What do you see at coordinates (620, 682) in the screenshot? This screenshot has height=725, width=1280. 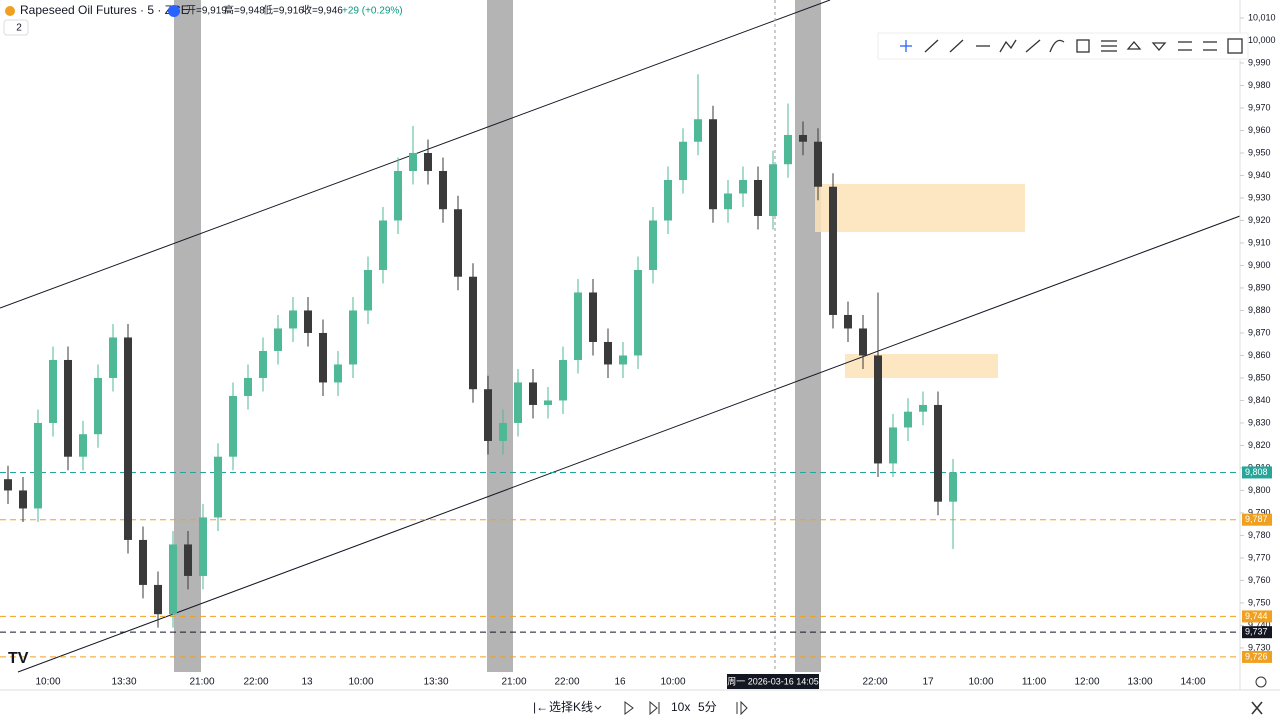 I see `x-tick-label: 16` at bounding box center [620, 682].